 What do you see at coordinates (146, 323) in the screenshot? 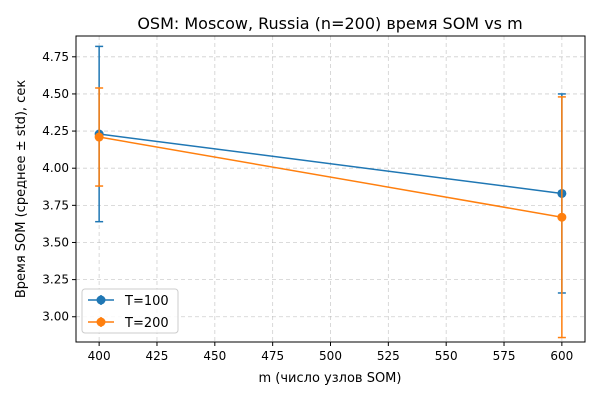
I see `legend-label: T=200` at bounding box center [146, 323].